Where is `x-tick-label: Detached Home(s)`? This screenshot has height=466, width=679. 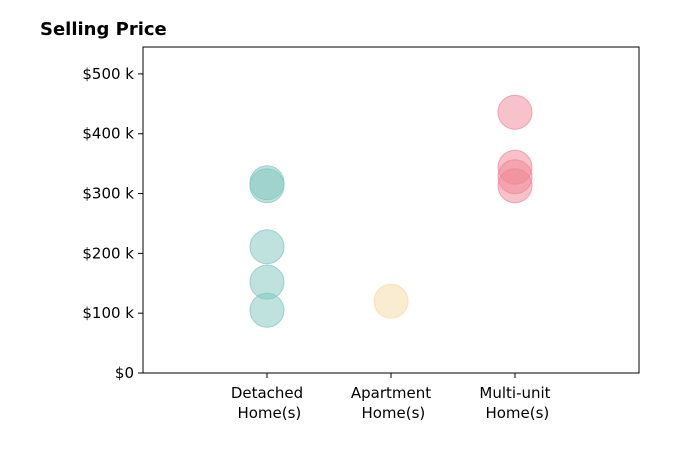 x-tick-label: Detached Home(s) is located at coordinates (267, 403).